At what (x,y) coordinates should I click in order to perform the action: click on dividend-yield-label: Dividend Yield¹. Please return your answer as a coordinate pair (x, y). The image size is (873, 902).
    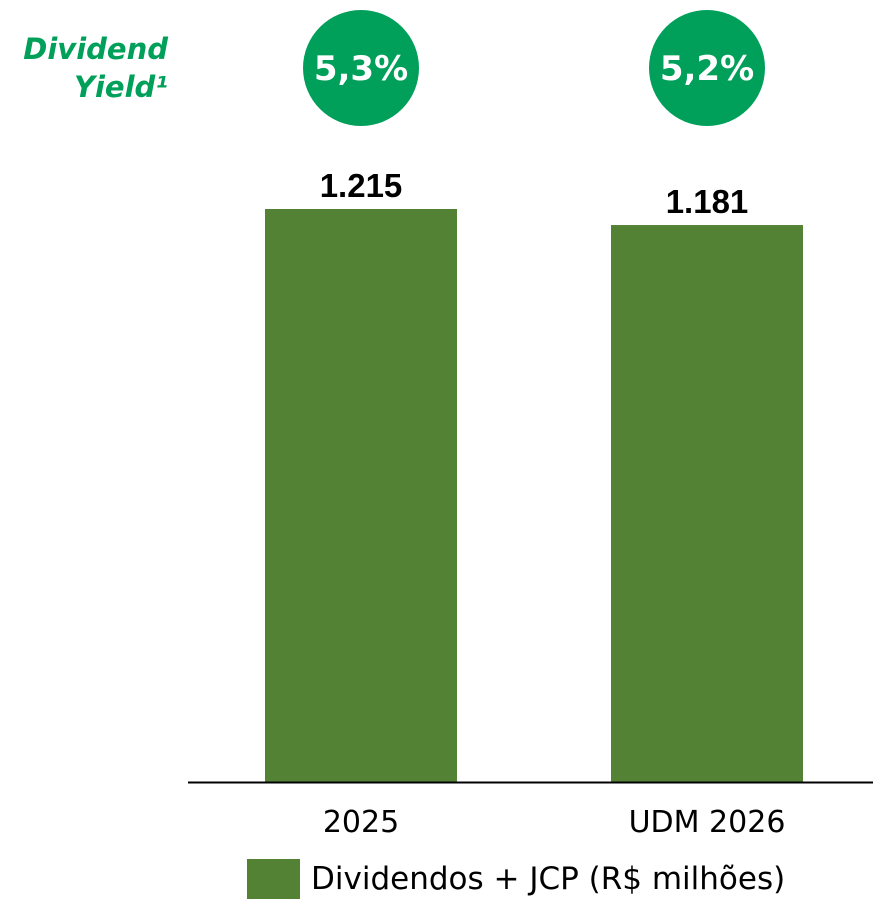
    Looking at the image, I should click on (84, 68).